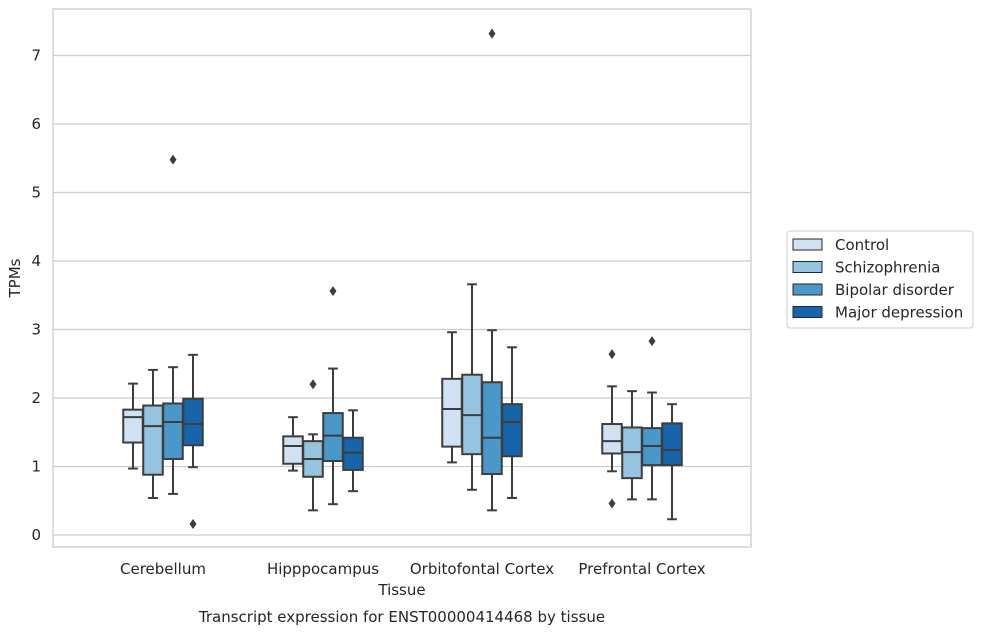 This screenshot has width=983, height=634. What do you see at coordinates (899, 313) in the screenshot?
I see `legend-label: Major depression` at bounding box center [899, 313].